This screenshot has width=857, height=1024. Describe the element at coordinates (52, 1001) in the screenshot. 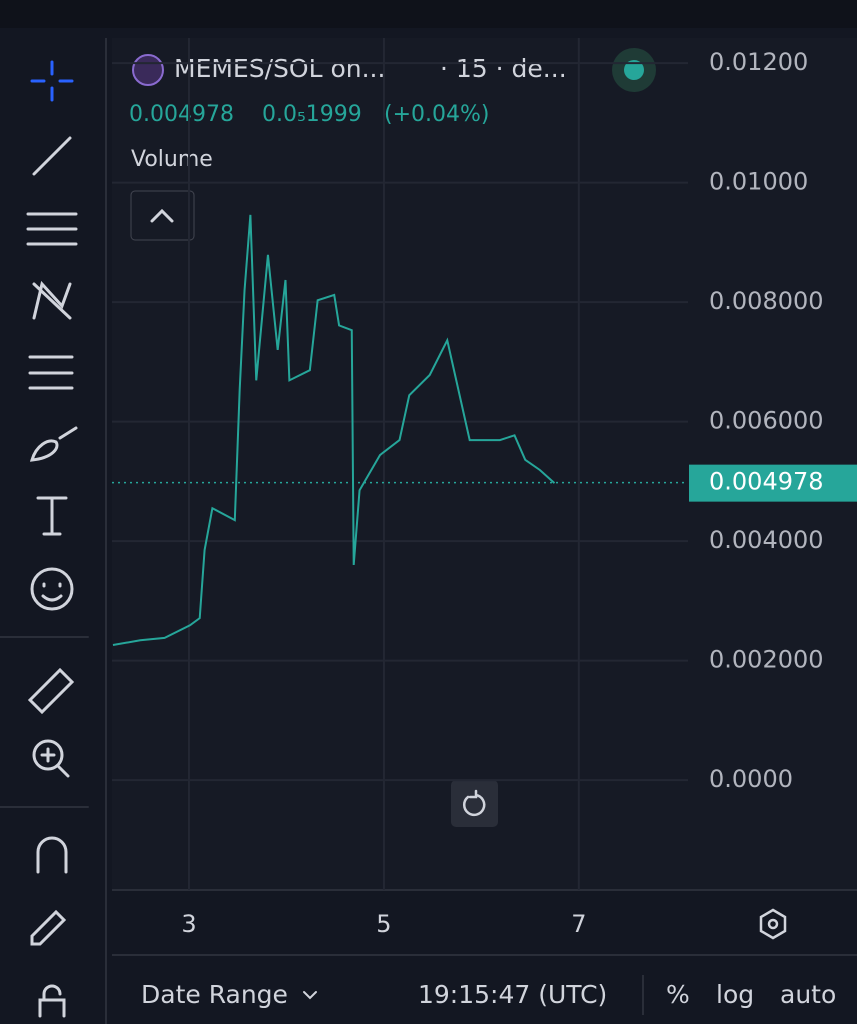

I see `lock-tool` at that location.